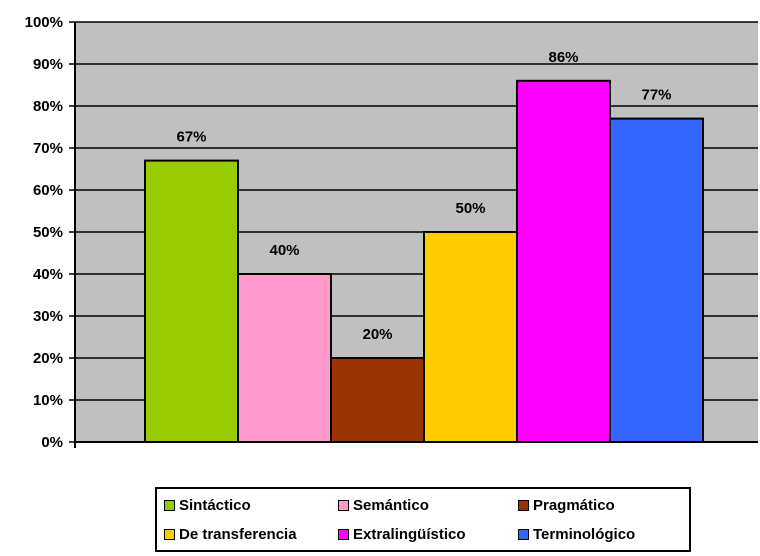 This screenshot has width=760, height=556. What do you see at coordinates (409, 534) in the screenshot?
I see `legend-label: Extralingüístico` at bounding box center [409, 534].